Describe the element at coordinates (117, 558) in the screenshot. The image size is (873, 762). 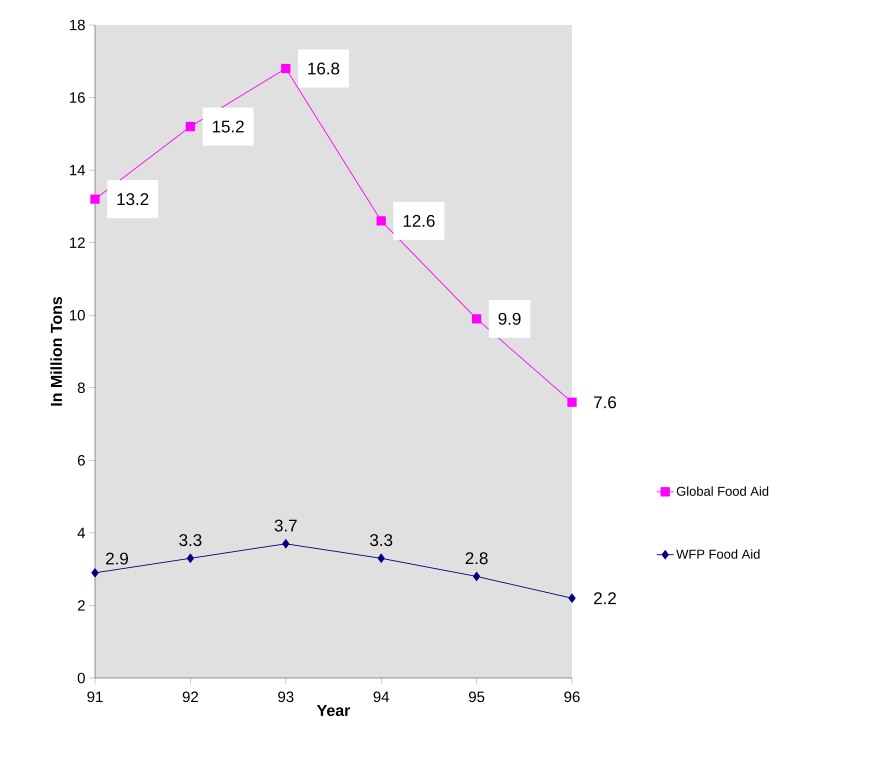
I see `data-label: 2.9` at that location.